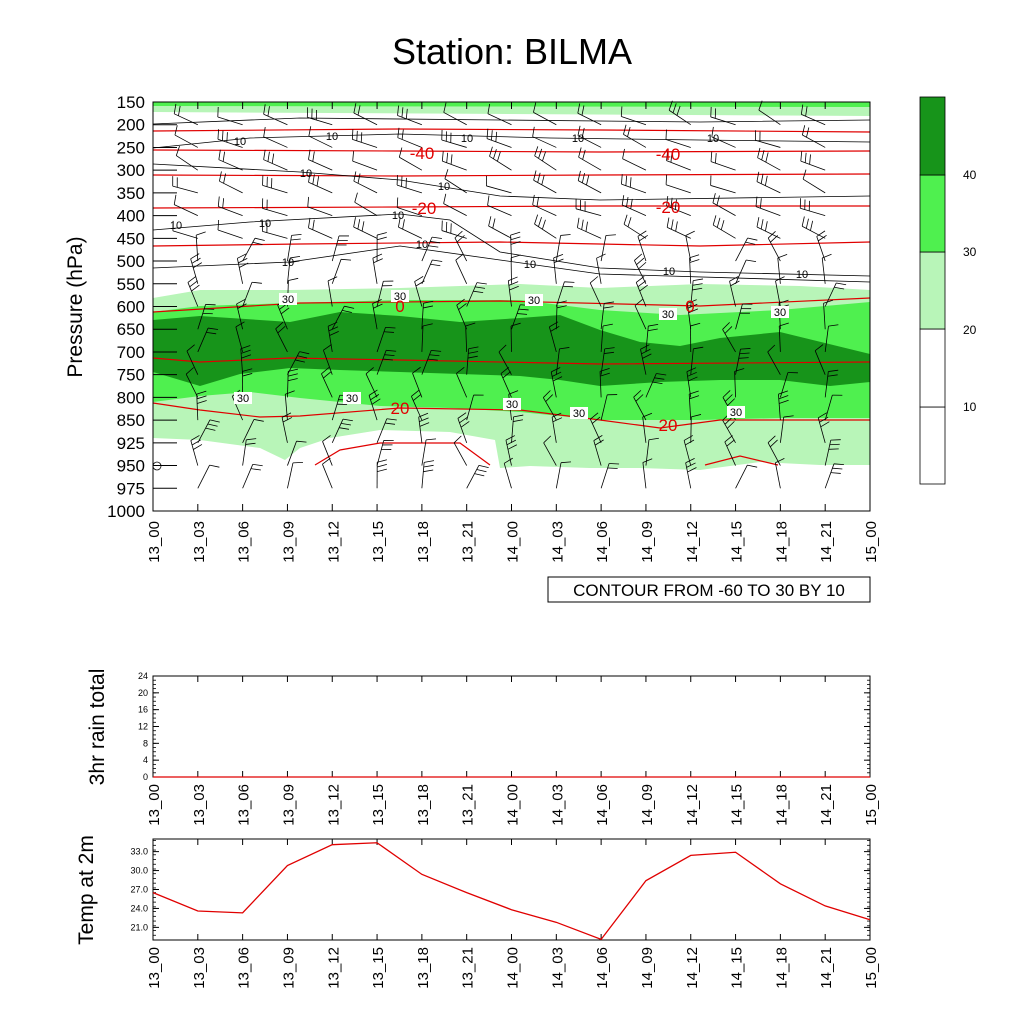  Describe the element at coordinates (689, 306) in the screenshot. I see `temp-label: 0` at that location.